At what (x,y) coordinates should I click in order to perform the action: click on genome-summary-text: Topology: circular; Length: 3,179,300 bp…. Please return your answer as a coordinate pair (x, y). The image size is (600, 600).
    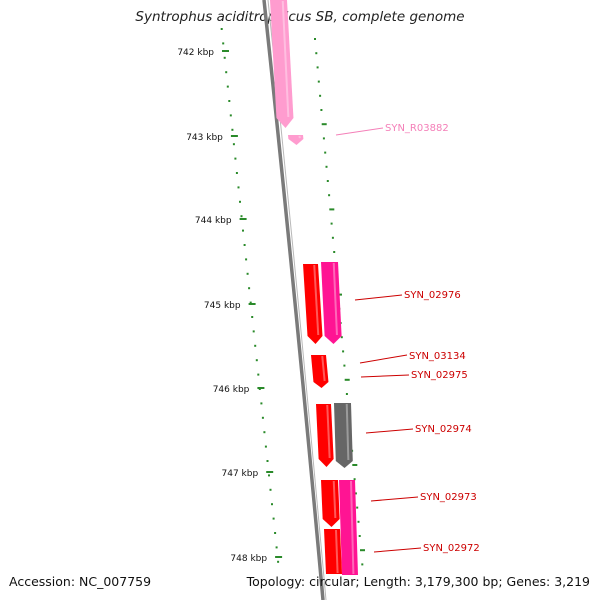
    Looking at the image, I should click on (418, 581).